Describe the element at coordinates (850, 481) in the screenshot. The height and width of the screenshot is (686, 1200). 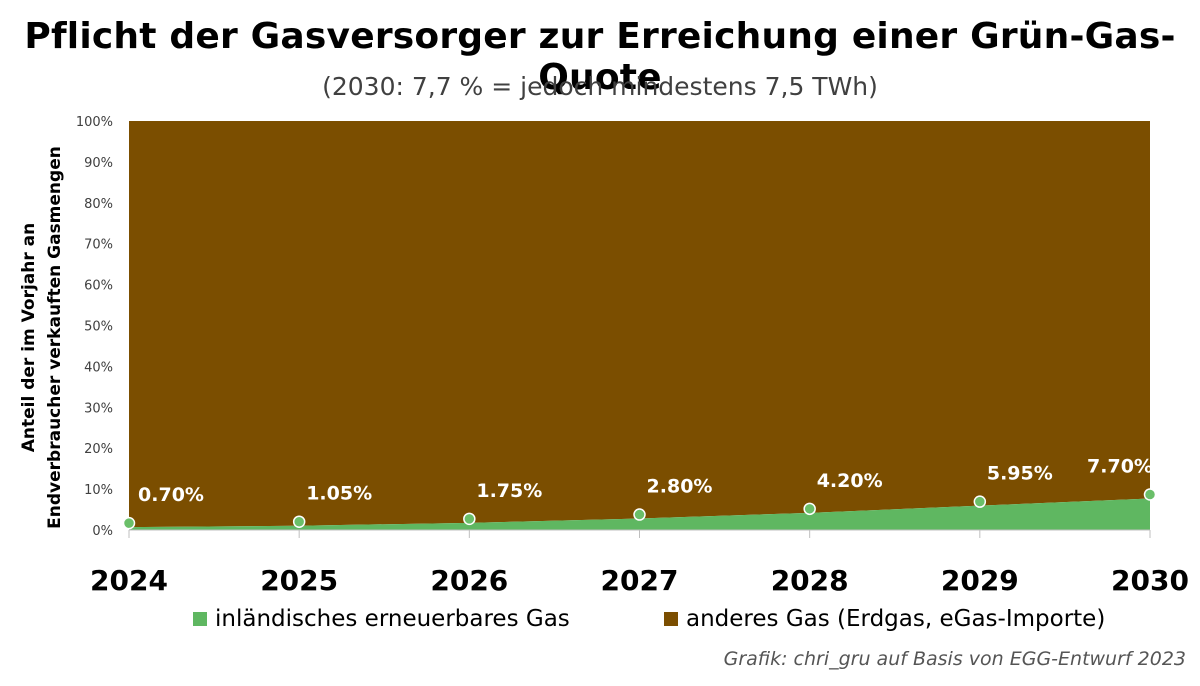
I see `data-label: 4.20%` at that location.